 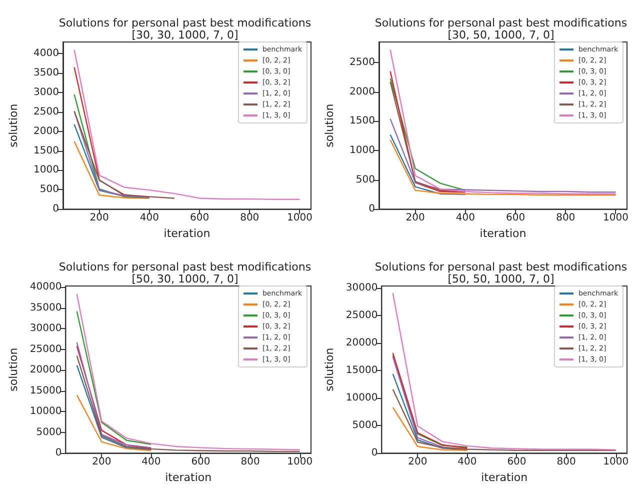 What do you see at coordinates (46, 54) in the screenshot?
I see `y-tick-label: 4000` at bounding box center [46, 54].